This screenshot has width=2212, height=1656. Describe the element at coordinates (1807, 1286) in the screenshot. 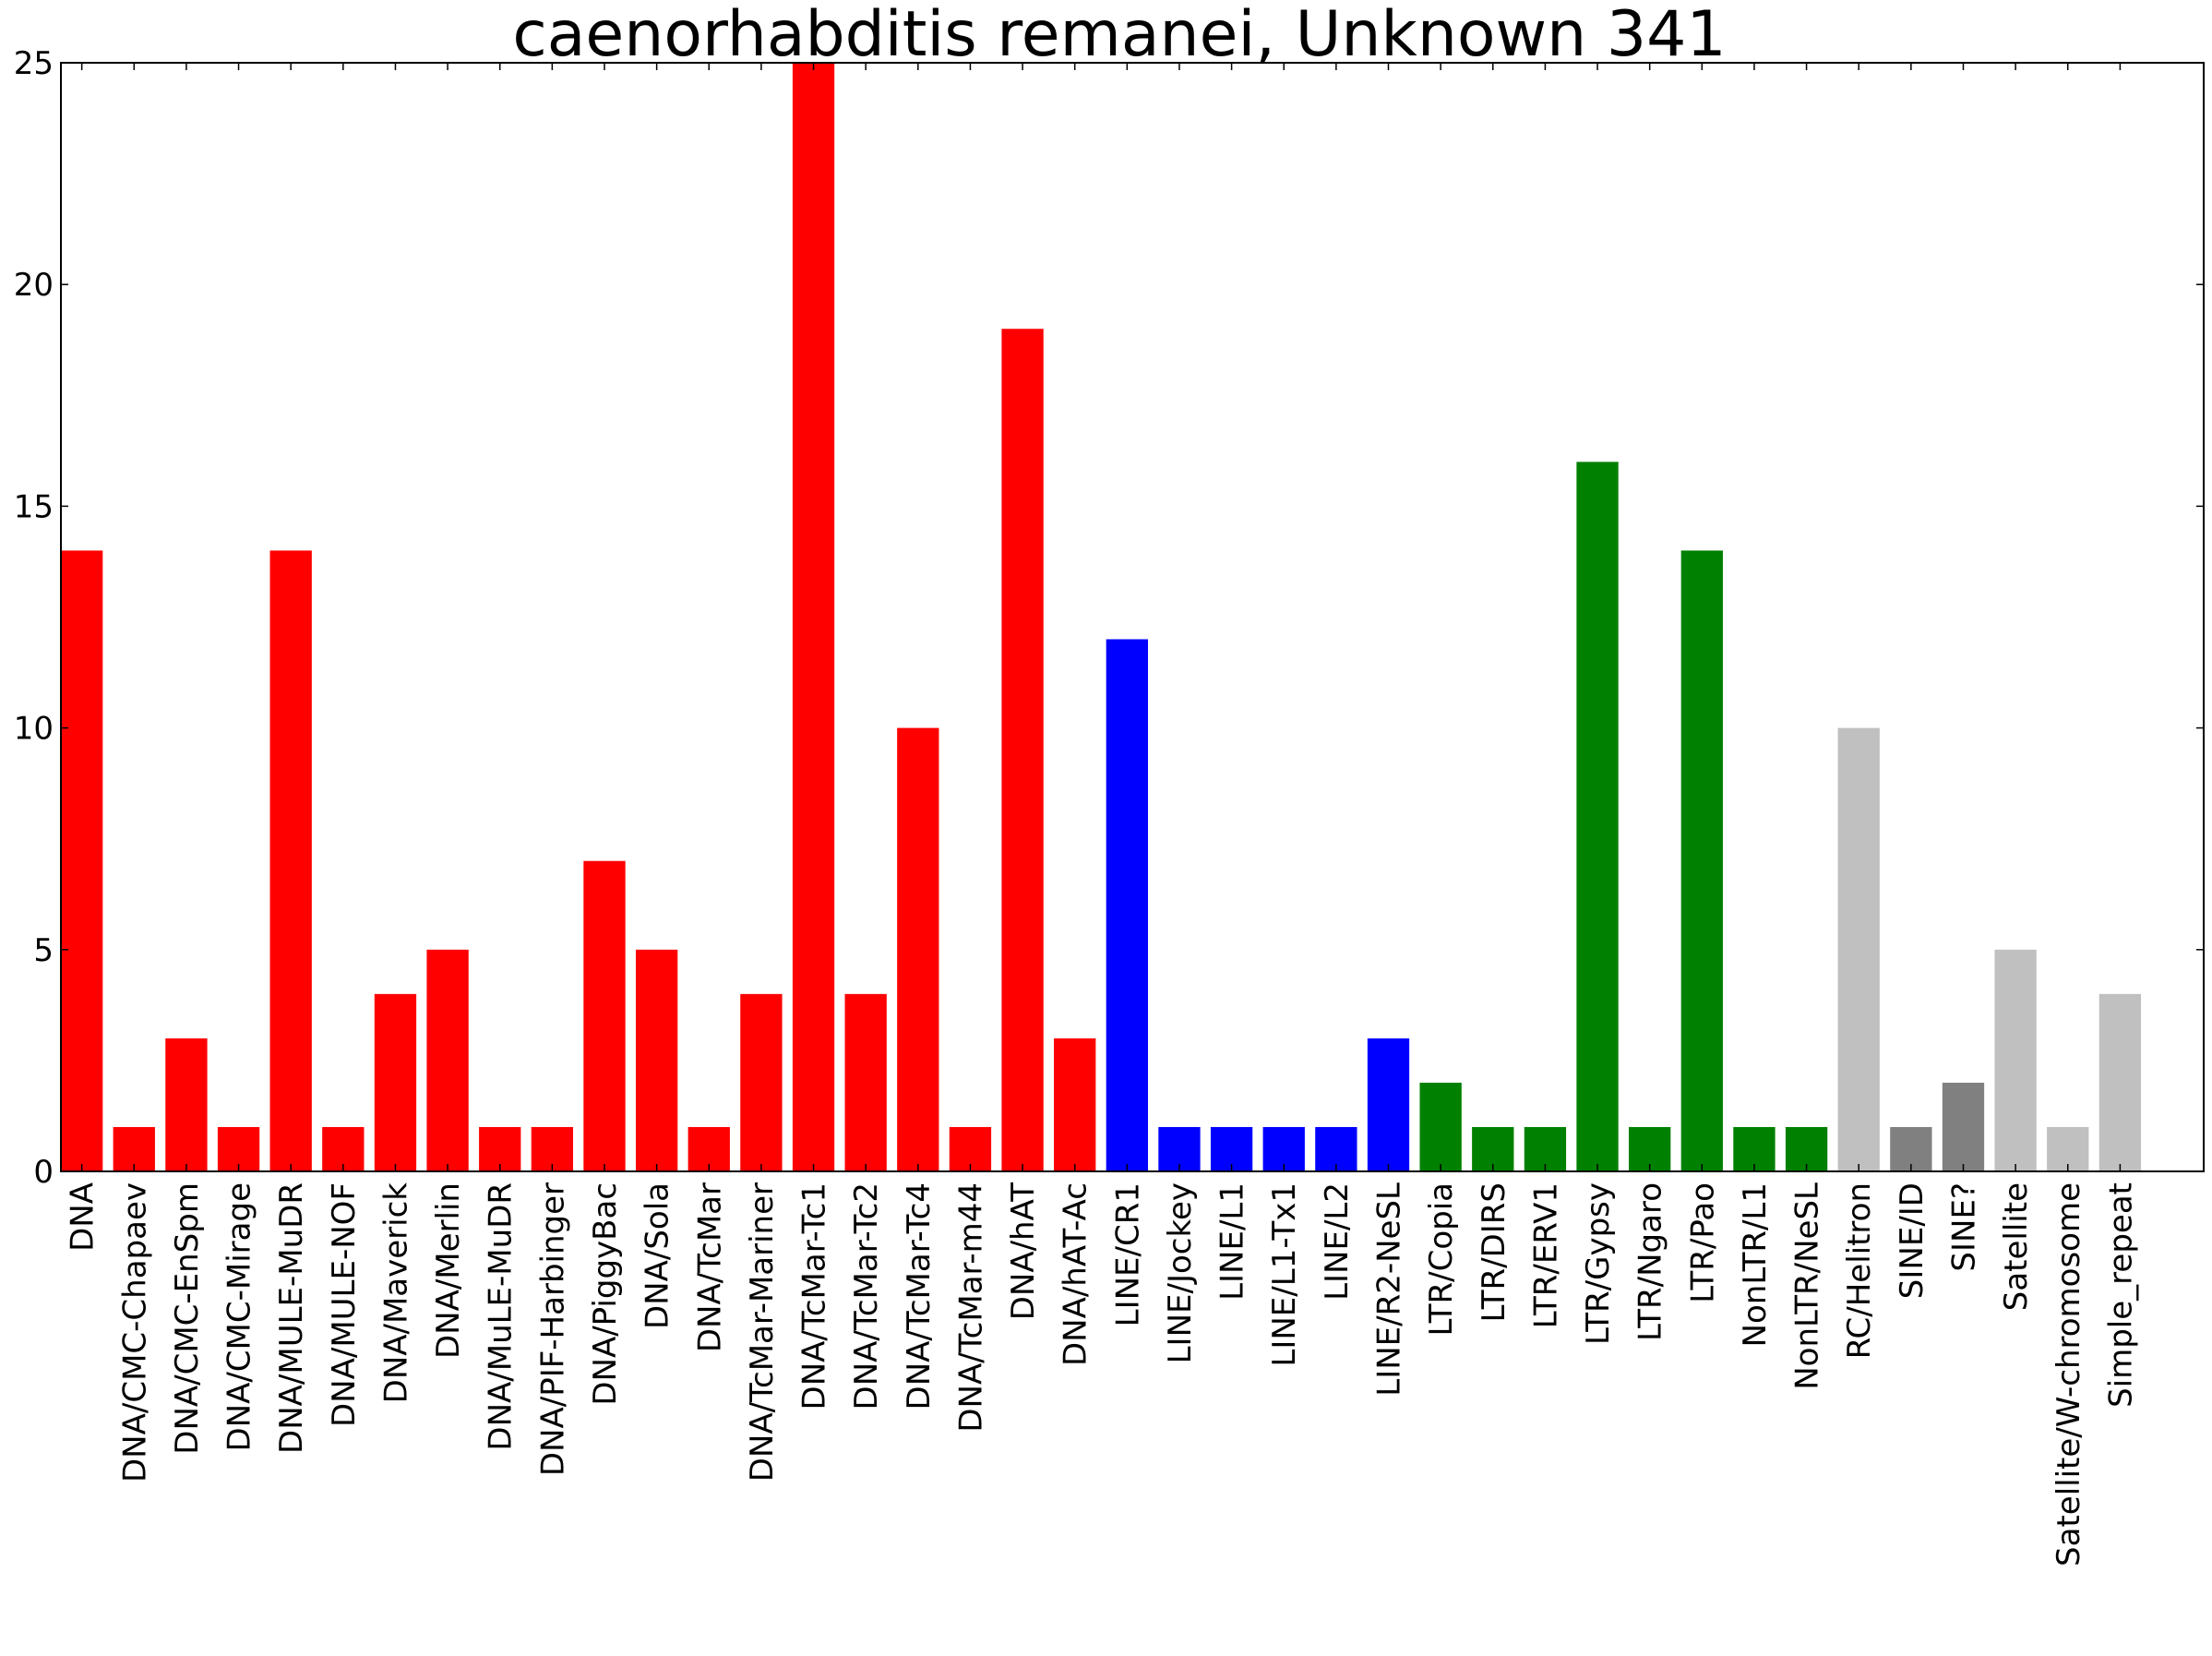

I see `x-tick-label-33: NonLTR/NeSL` at that location.